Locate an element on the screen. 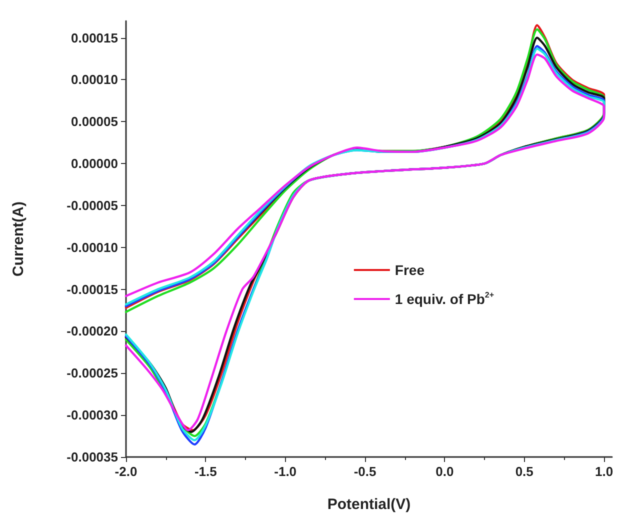 The width and height of the screenshot is (629, 527). x-tick-label: 1.0 is located at coordinates (604, 471).